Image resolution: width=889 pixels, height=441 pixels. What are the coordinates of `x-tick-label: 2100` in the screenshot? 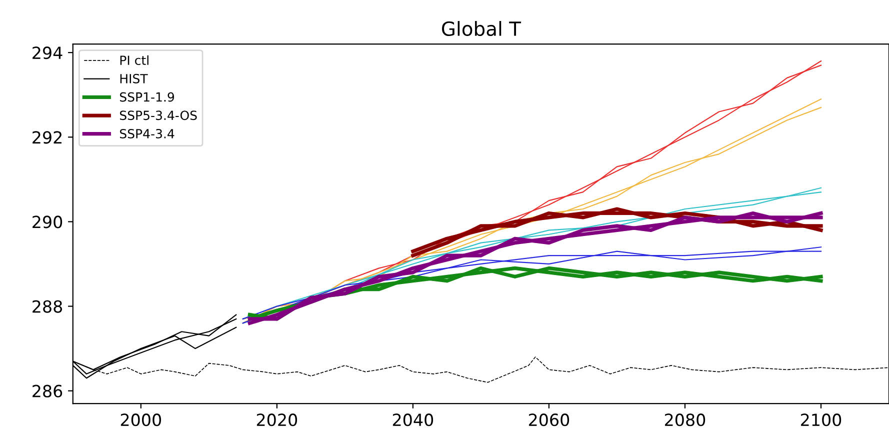 It's located at (821, 420).